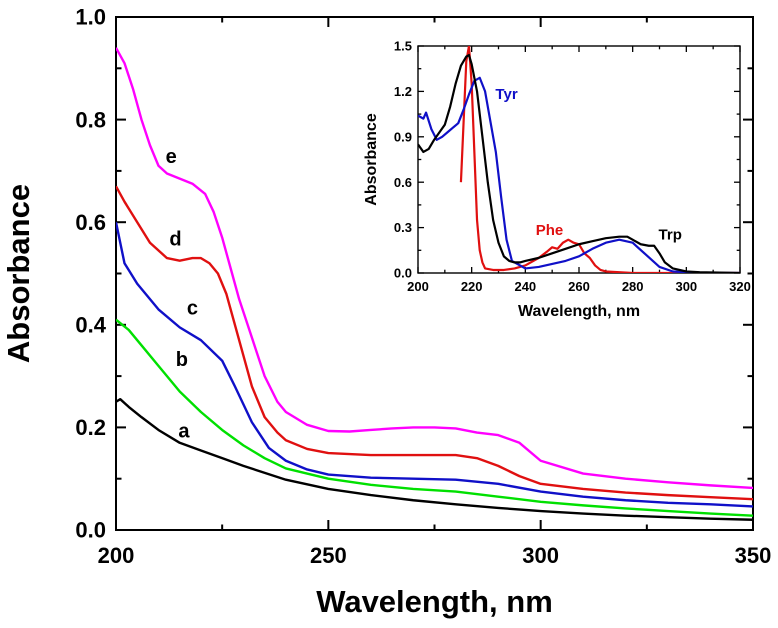  What do you see at coordinates (740, 286) in the screenshot?
I see `inset-x-tick-label: 320` at bounding box center [740, 286].